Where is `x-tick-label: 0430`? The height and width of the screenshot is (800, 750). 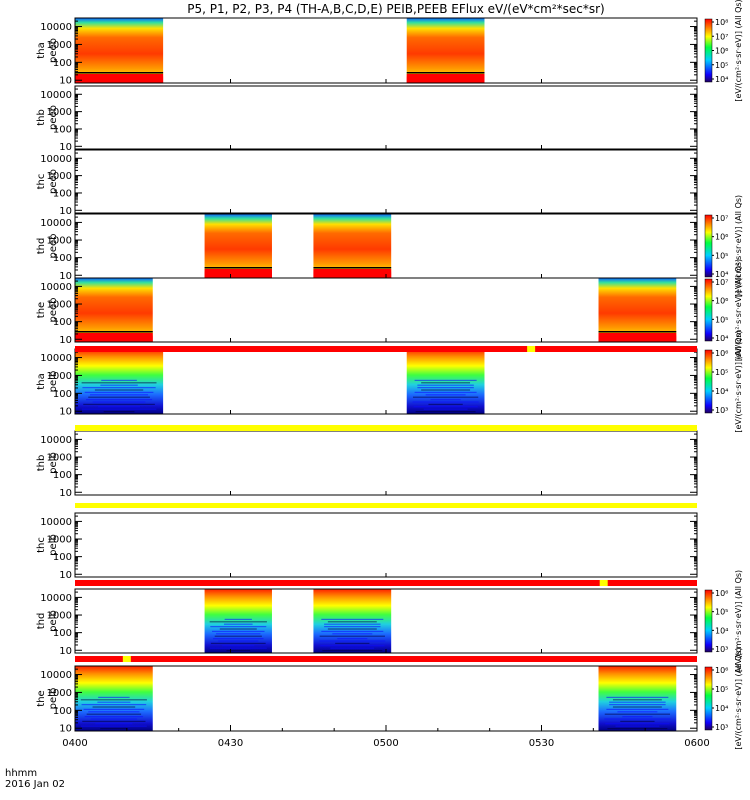 x-tick-label: 0430 is located at coordinates (230, 743).